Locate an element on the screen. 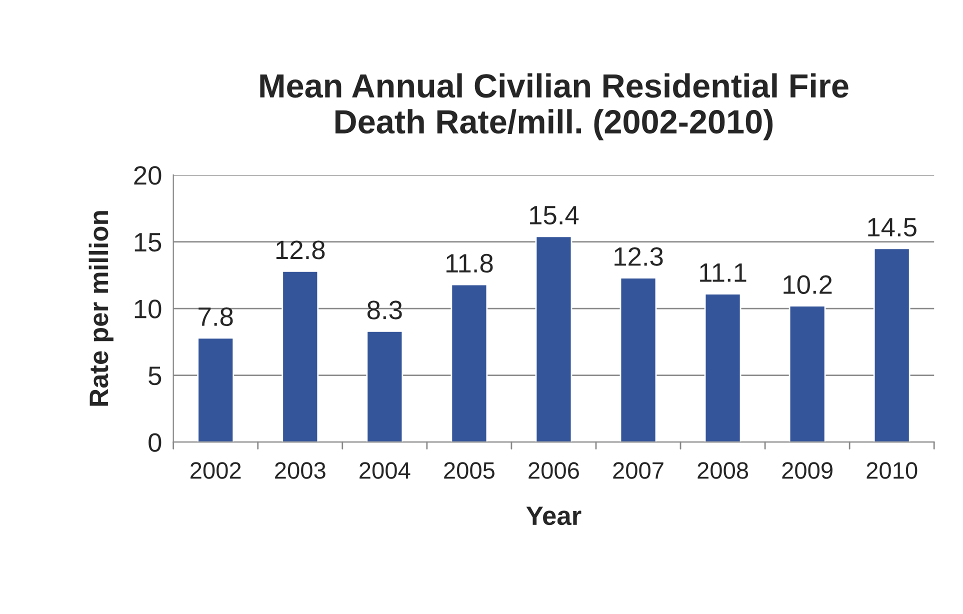 This screenshot has width=963, height=614. data-label: 12.3 is located at coordinates (638, 256).